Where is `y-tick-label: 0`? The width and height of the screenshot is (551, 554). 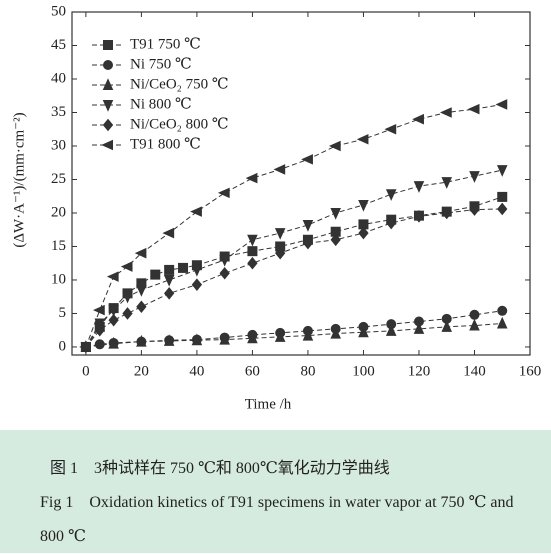 y-tick-label: 0 is located at coordinates (63, 346).